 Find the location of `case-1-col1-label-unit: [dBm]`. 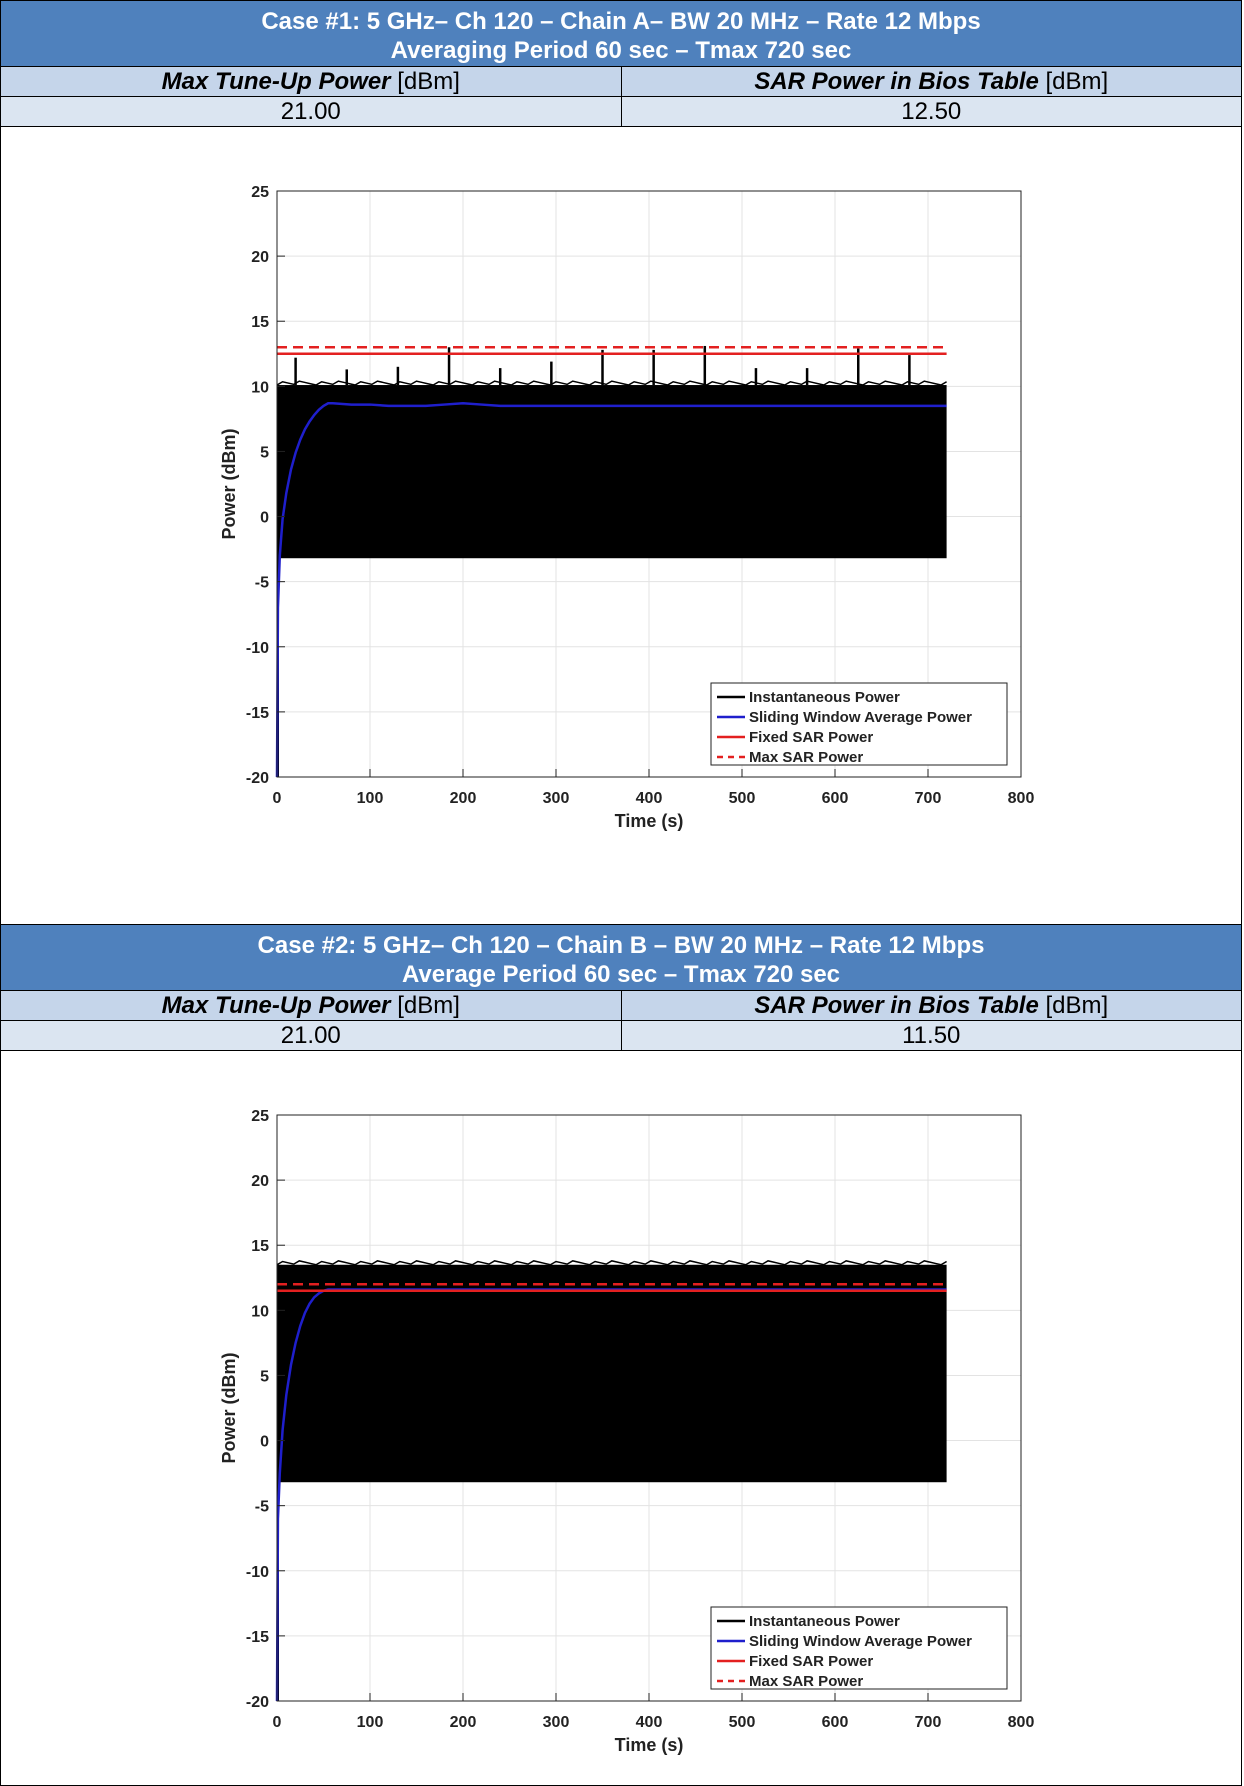

case-1-col1-label-unit: [dBm] is located at coordinates (425, 81).